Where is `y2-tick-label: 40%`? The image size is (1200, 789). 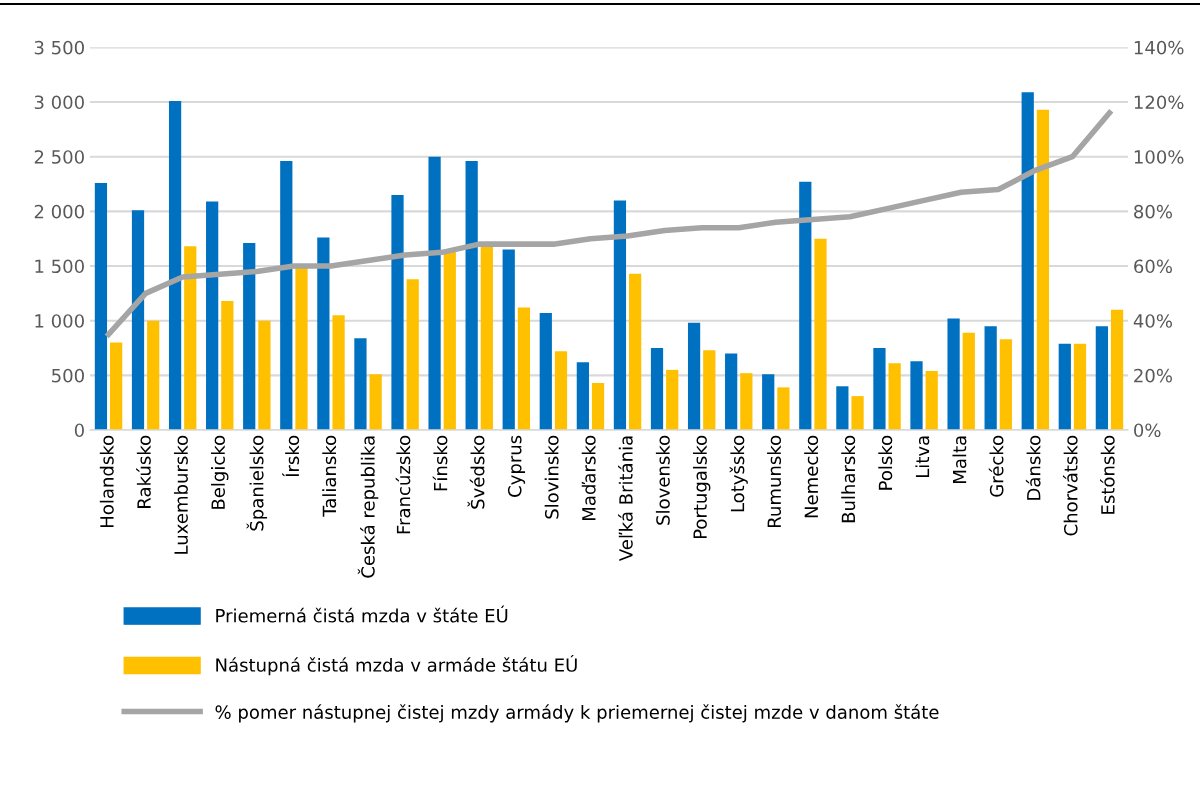
y2-tick-label: 40% is located at coordinates (1152, 321).